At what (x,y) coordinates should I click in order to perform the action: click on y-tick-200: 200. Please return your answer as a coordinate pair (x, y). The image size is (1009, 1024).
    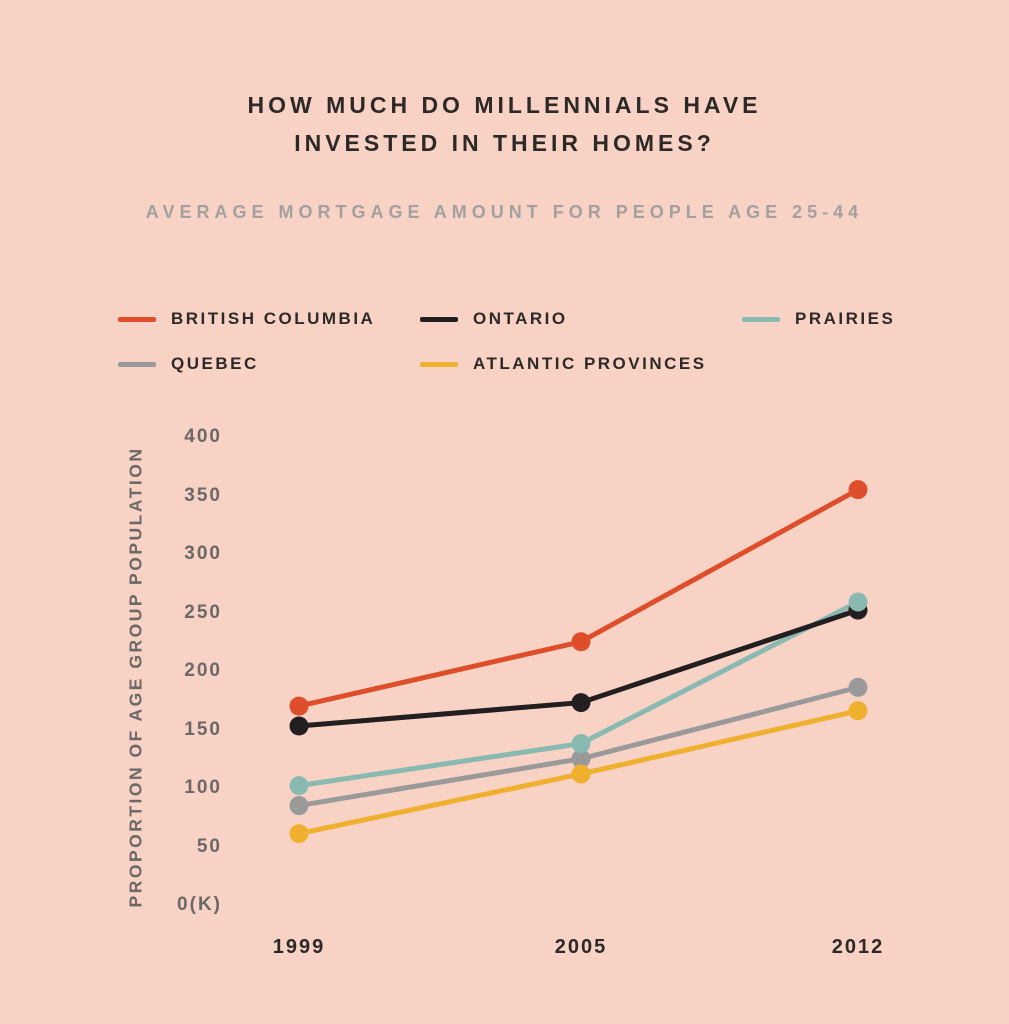
    Looking at the image, I should click on (203, 670).